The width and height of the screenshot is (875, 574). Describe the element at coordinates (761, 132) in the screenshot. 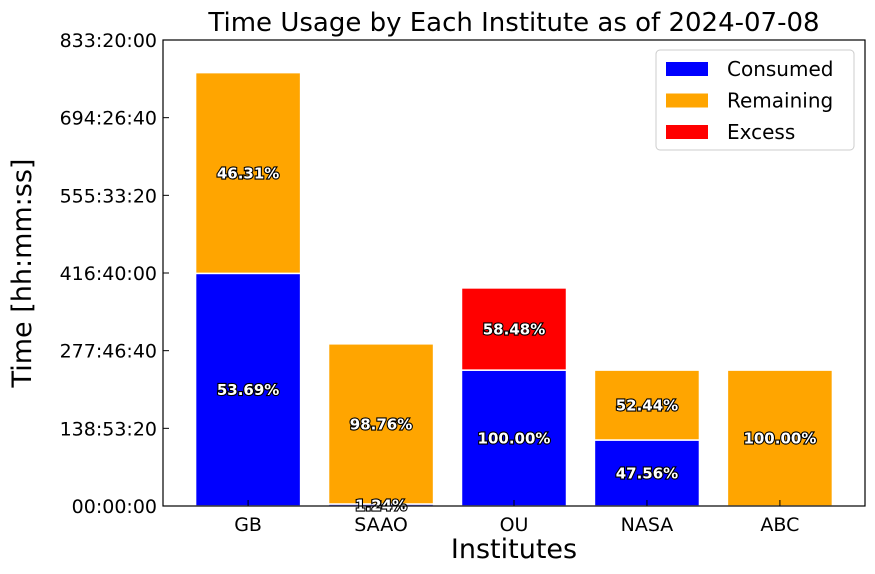

I see `legend-label-excess: Excess` at that location.